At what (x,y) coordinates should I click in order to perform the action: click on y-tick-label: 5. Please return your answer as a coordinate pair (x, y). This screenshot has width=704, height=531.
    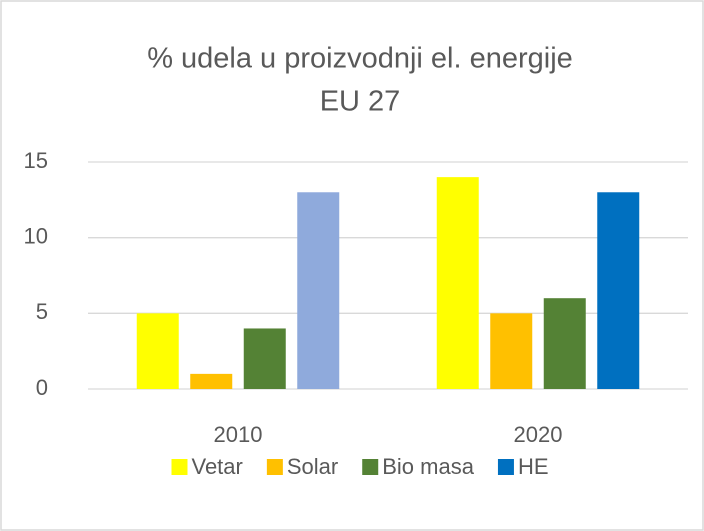
    Looking at the image, I should click on (42, 311).